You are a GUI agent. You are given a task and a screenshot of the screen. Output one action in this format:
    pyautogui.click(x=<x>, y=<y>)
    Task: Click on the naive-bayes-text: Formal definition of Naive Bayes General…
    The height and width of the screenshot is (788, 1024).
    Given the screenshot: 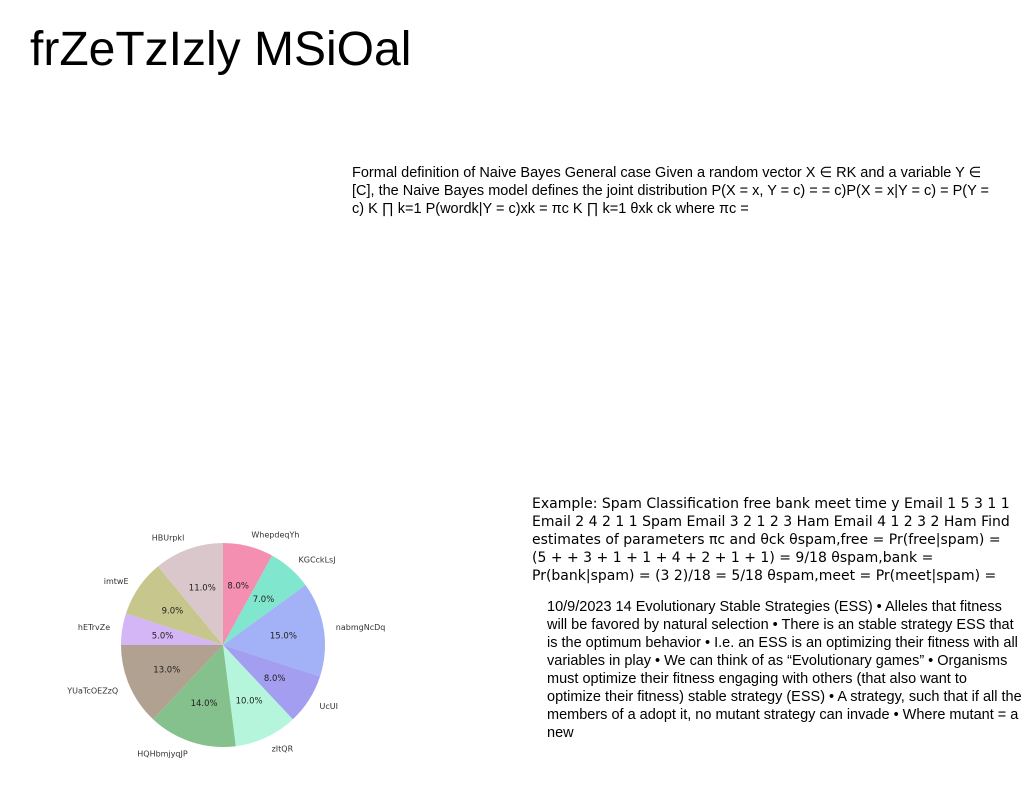 What is the action you would take?
    pyautogui.click(x=670, y=191)
    